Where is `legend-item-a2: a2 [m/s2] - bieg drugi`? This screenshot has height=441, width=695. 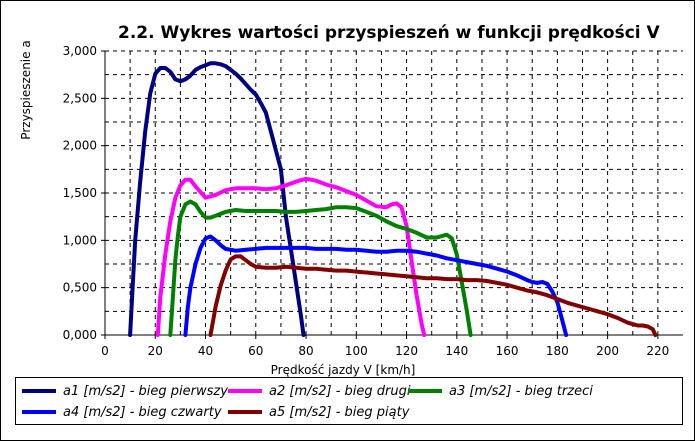 legend-item-a2: a2 [m/s2] - bieg drugi is located at coordinates (319, 391).